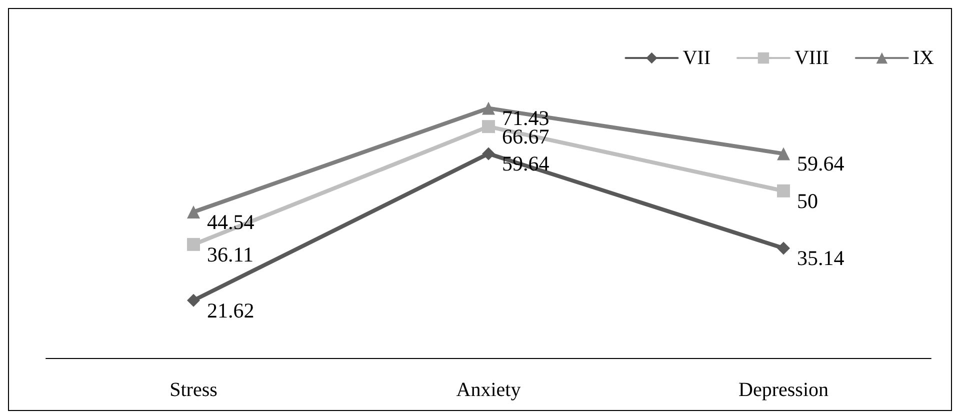 The height and width of the screenshot is (419, 958). What do you see at coordinates (194, 390) in the screenshot?
I see `x-tick-label: Stress` at bounding box center [194, 390].